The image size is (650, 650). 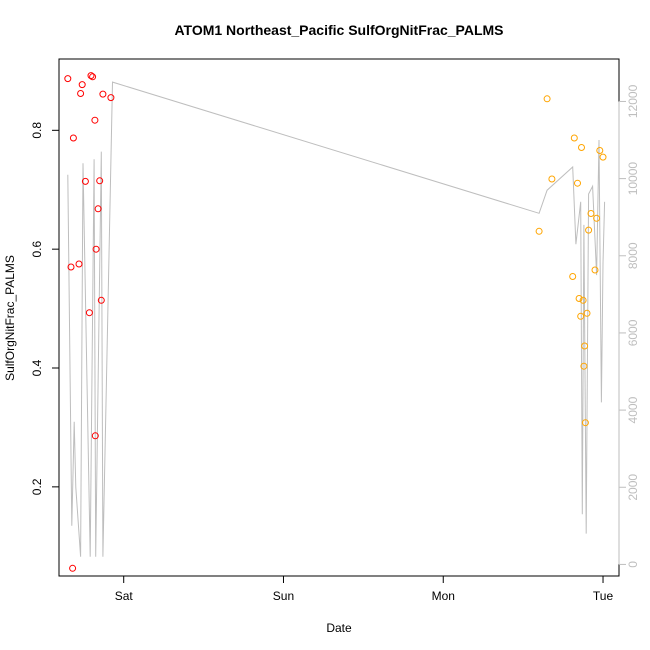 What do you see at coordinates (633, 179) in the screenshot?
I see `secondary-y-tick-label: 10000` at bounding box center [633, 179].